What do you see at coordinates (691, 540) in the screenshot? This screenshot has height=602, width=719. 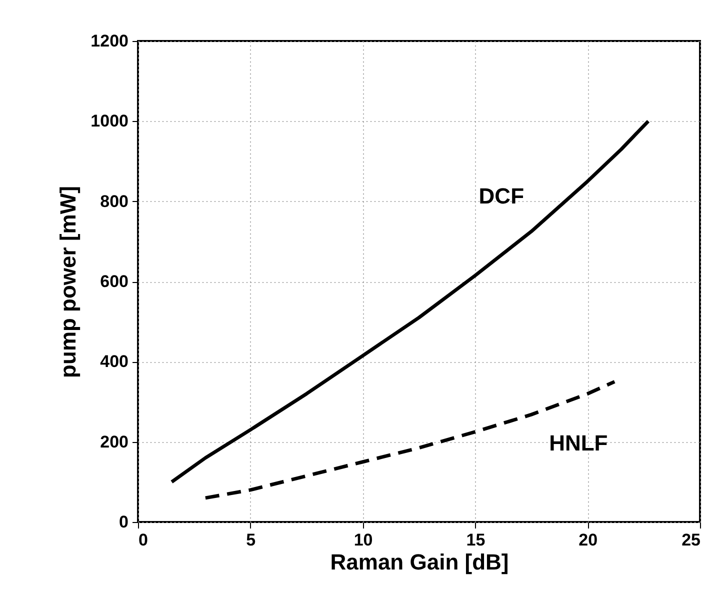 I see `x-tick-label: 25` at bounding box center [691, 540].